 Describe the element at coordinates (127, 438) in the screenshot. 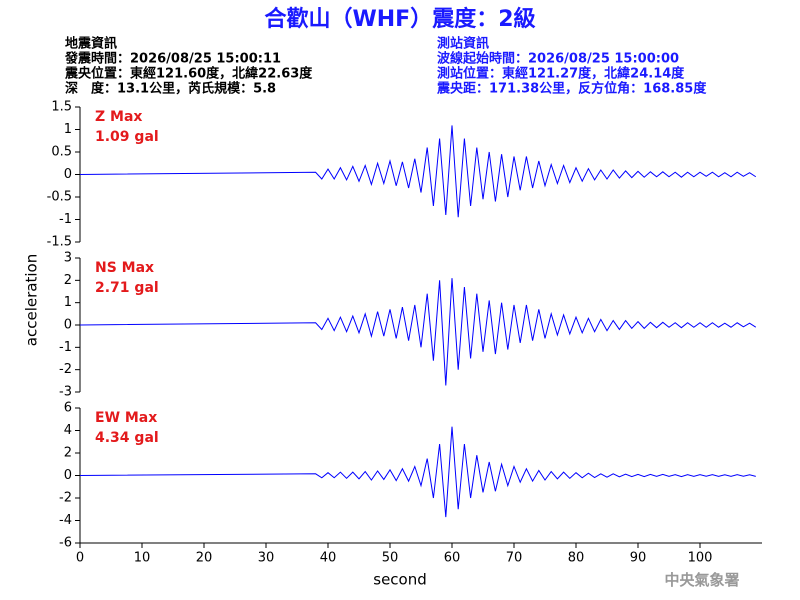

I see `max-label: 4.34 gal` at that location.